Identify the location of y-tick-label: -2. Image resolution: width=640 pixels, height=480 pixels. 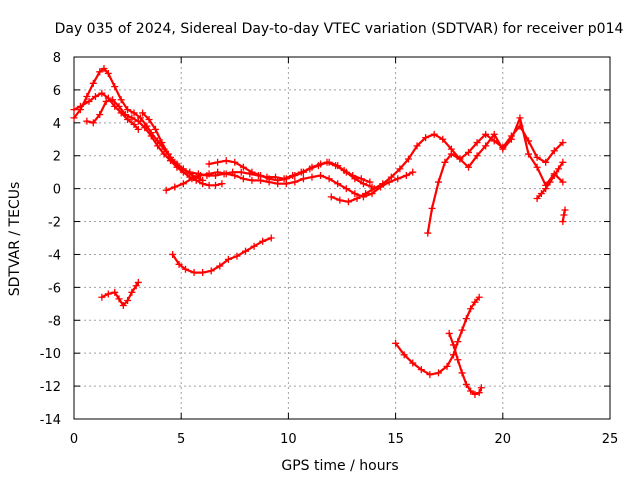
(54, 223).